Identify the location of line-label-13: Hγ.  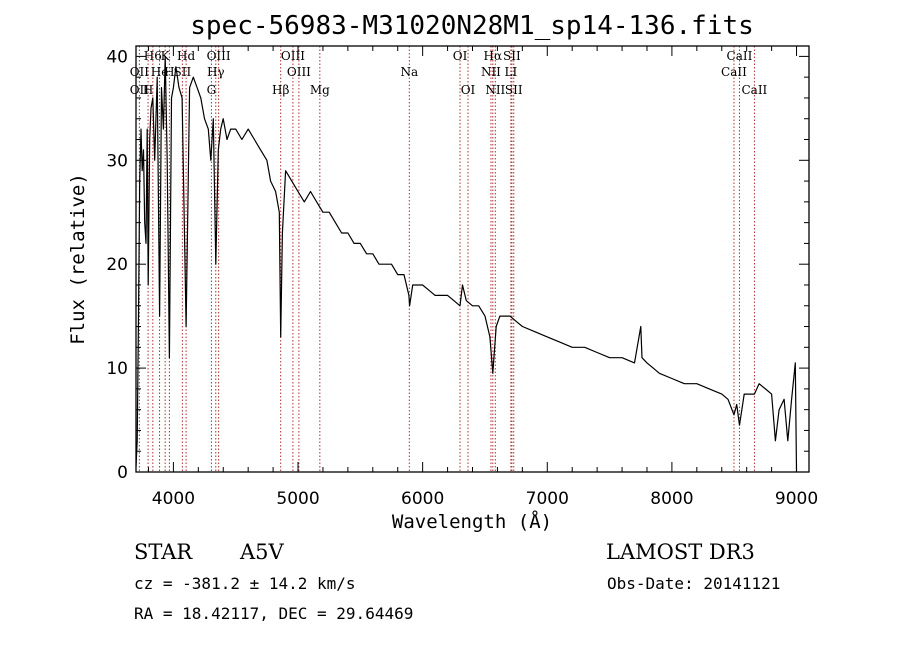
(216, 72).